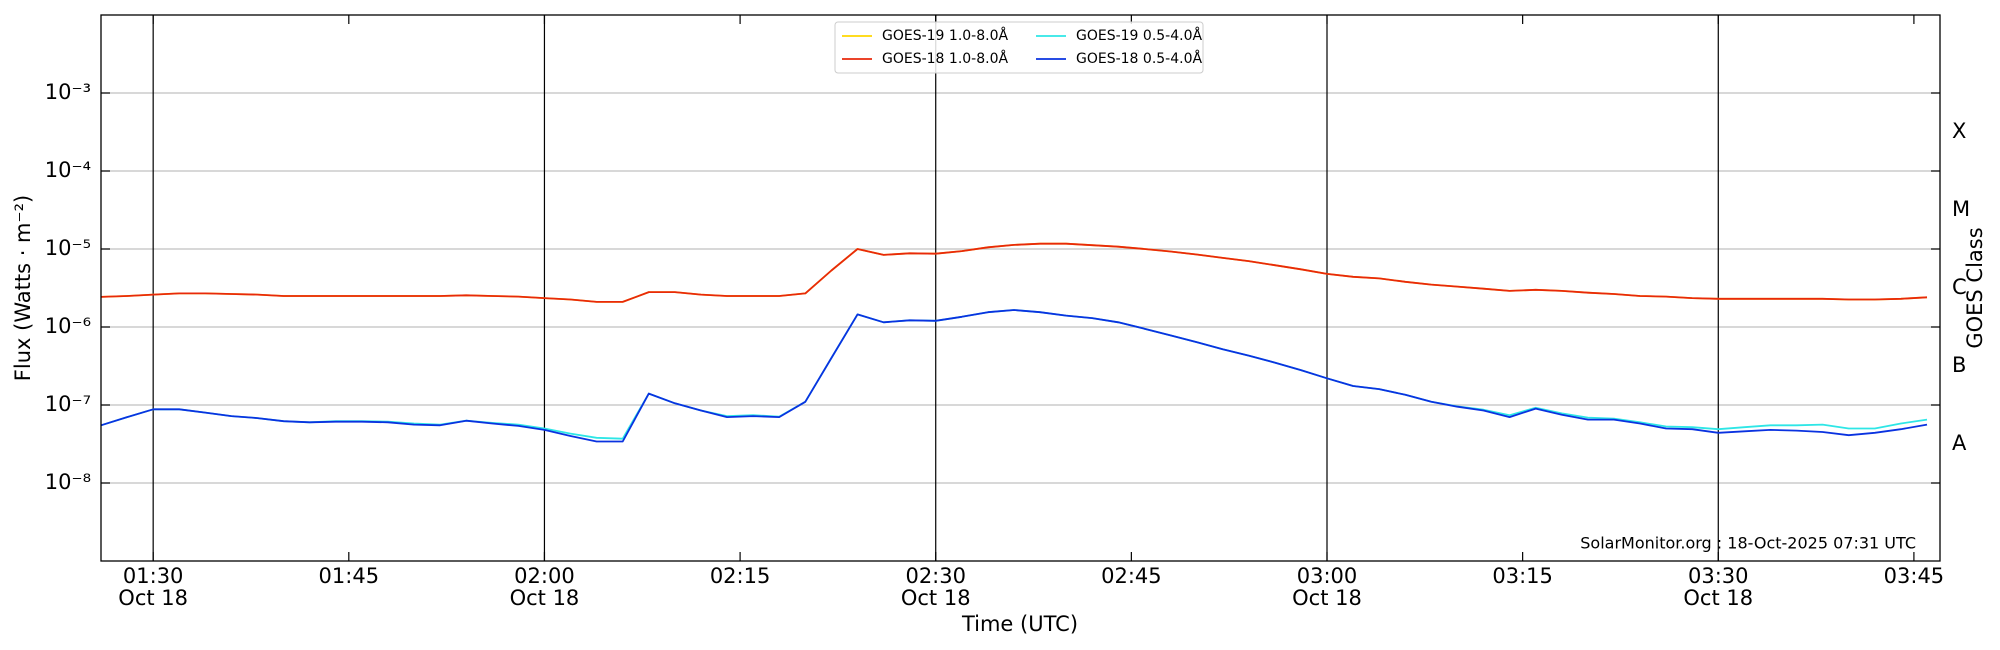 Image resolution: width=2000 pixels, height=650 pixels. I want to click on x-tick-label: 01:30, so click(153, 576).